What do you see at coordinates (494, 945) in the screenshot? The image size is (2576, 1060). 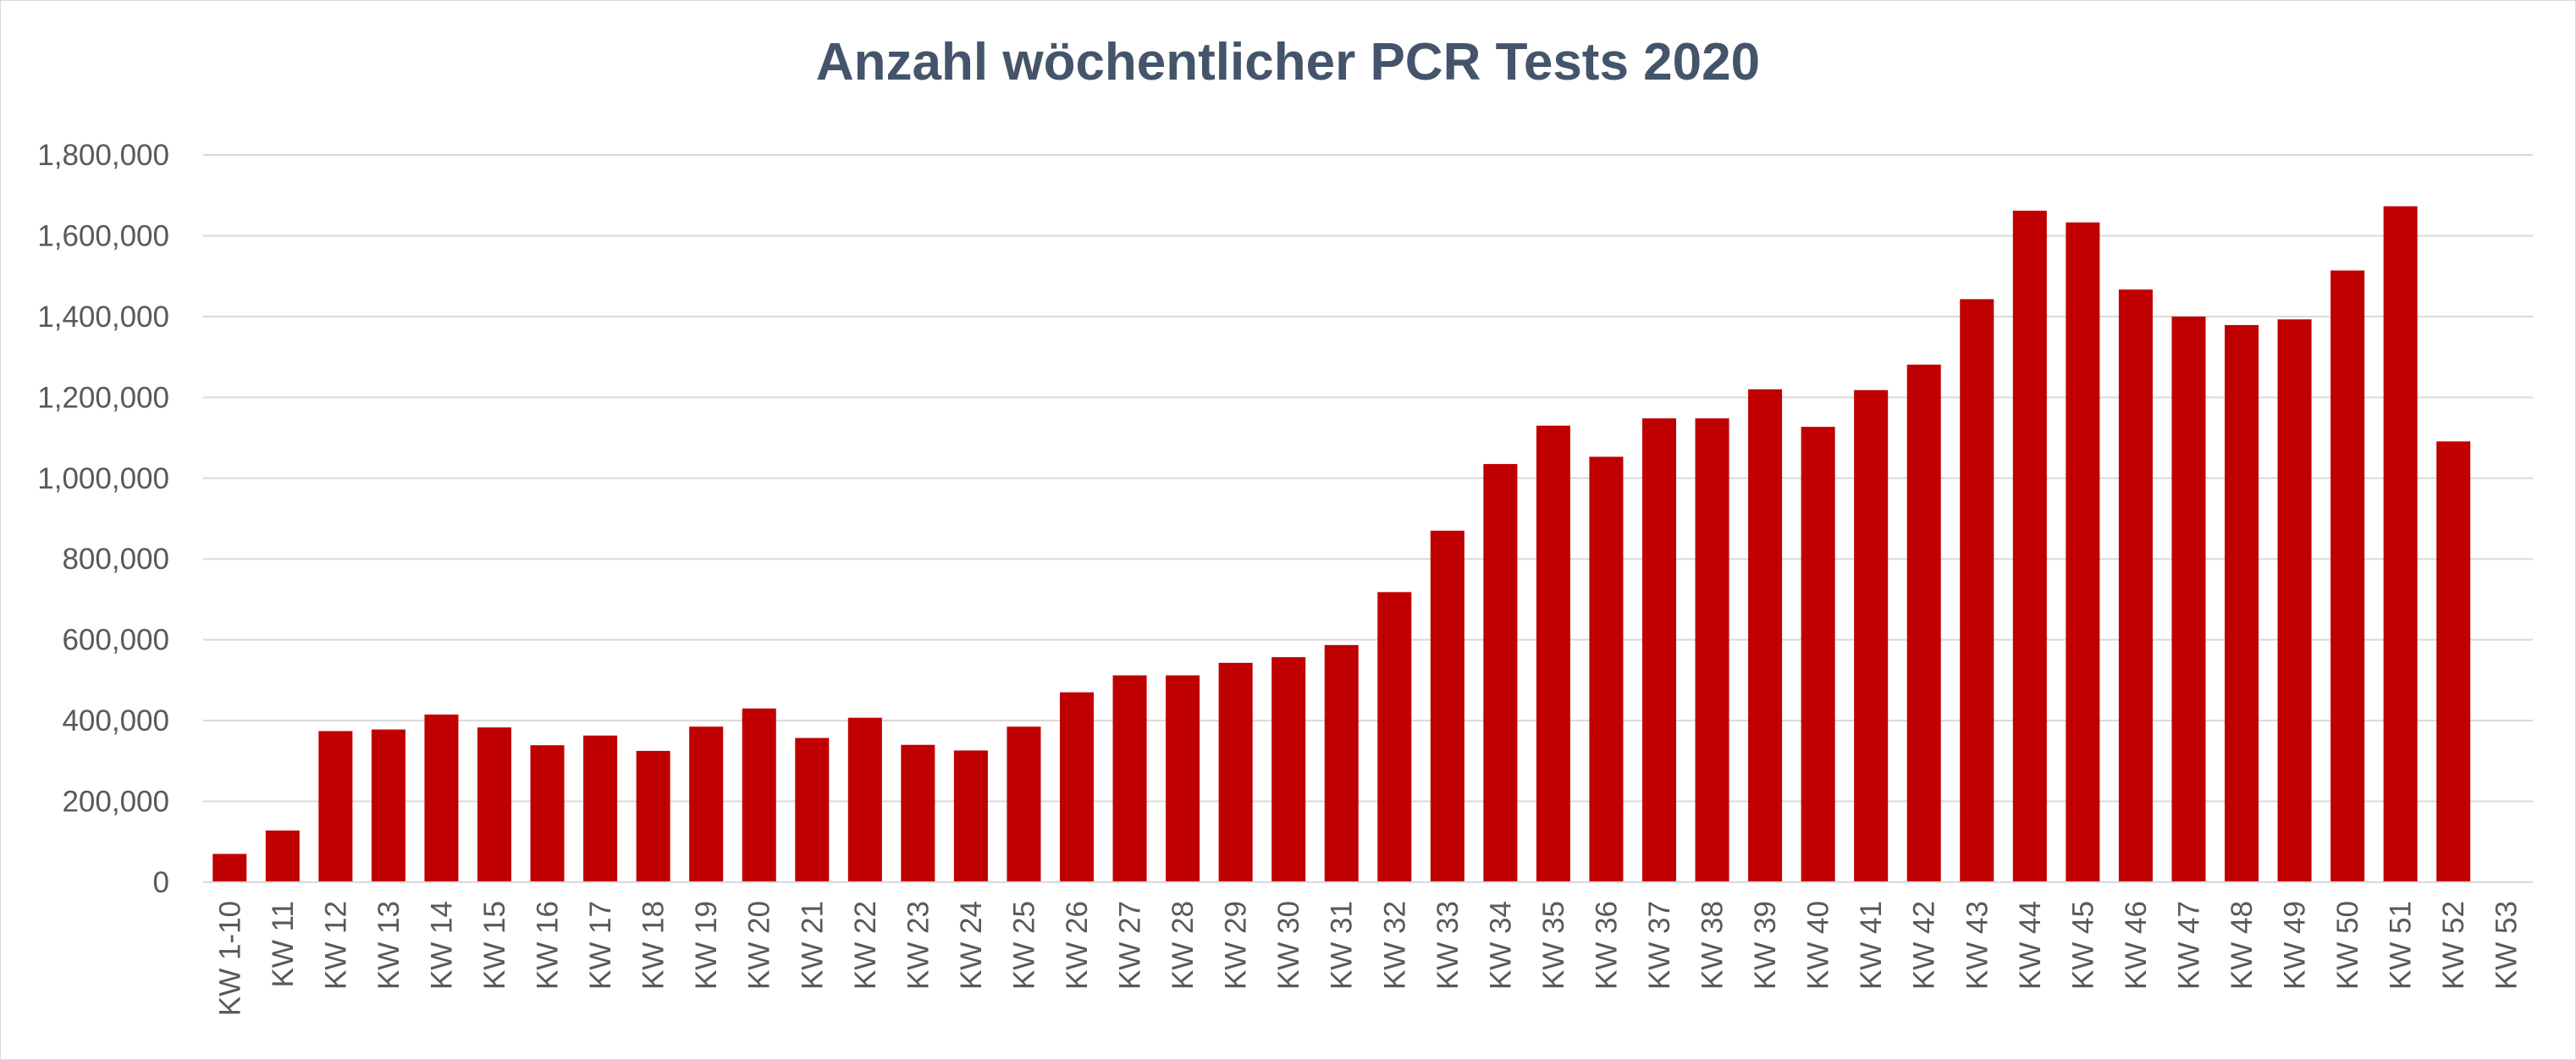 I see `x-tick-label: KW 15` at bounding box center [494, 945].